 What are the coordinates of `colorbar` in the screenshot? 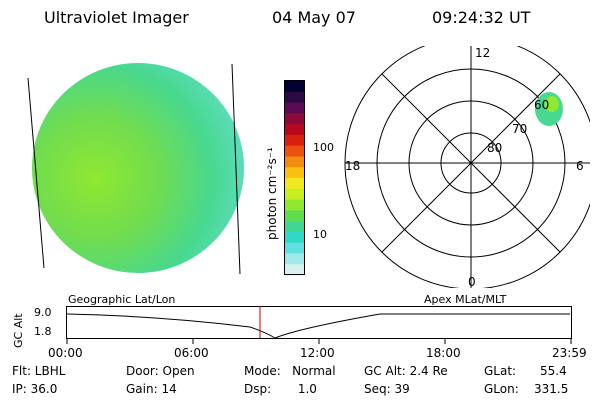 It's located at (294, 178).